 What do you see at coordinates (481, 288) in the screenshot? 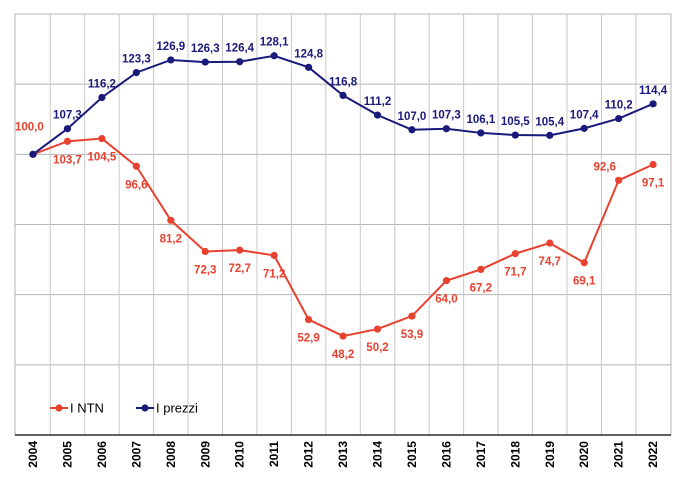
I see `data-label: 67,2` at bounding box center [481, 288].